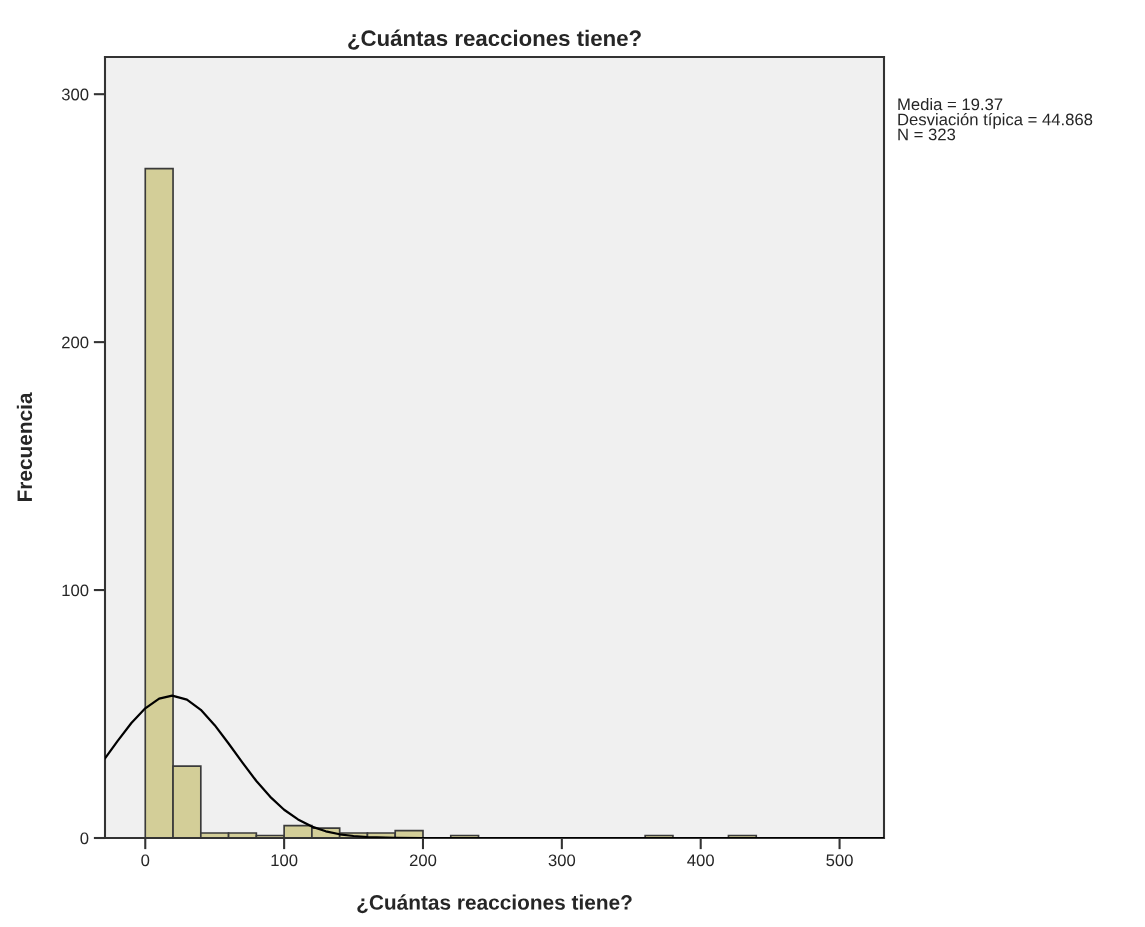  What do you see at coordinates (995, 120) in the screenshot?
I see `text: Desviación típica = 44.868` at bounding box center [995, 120].